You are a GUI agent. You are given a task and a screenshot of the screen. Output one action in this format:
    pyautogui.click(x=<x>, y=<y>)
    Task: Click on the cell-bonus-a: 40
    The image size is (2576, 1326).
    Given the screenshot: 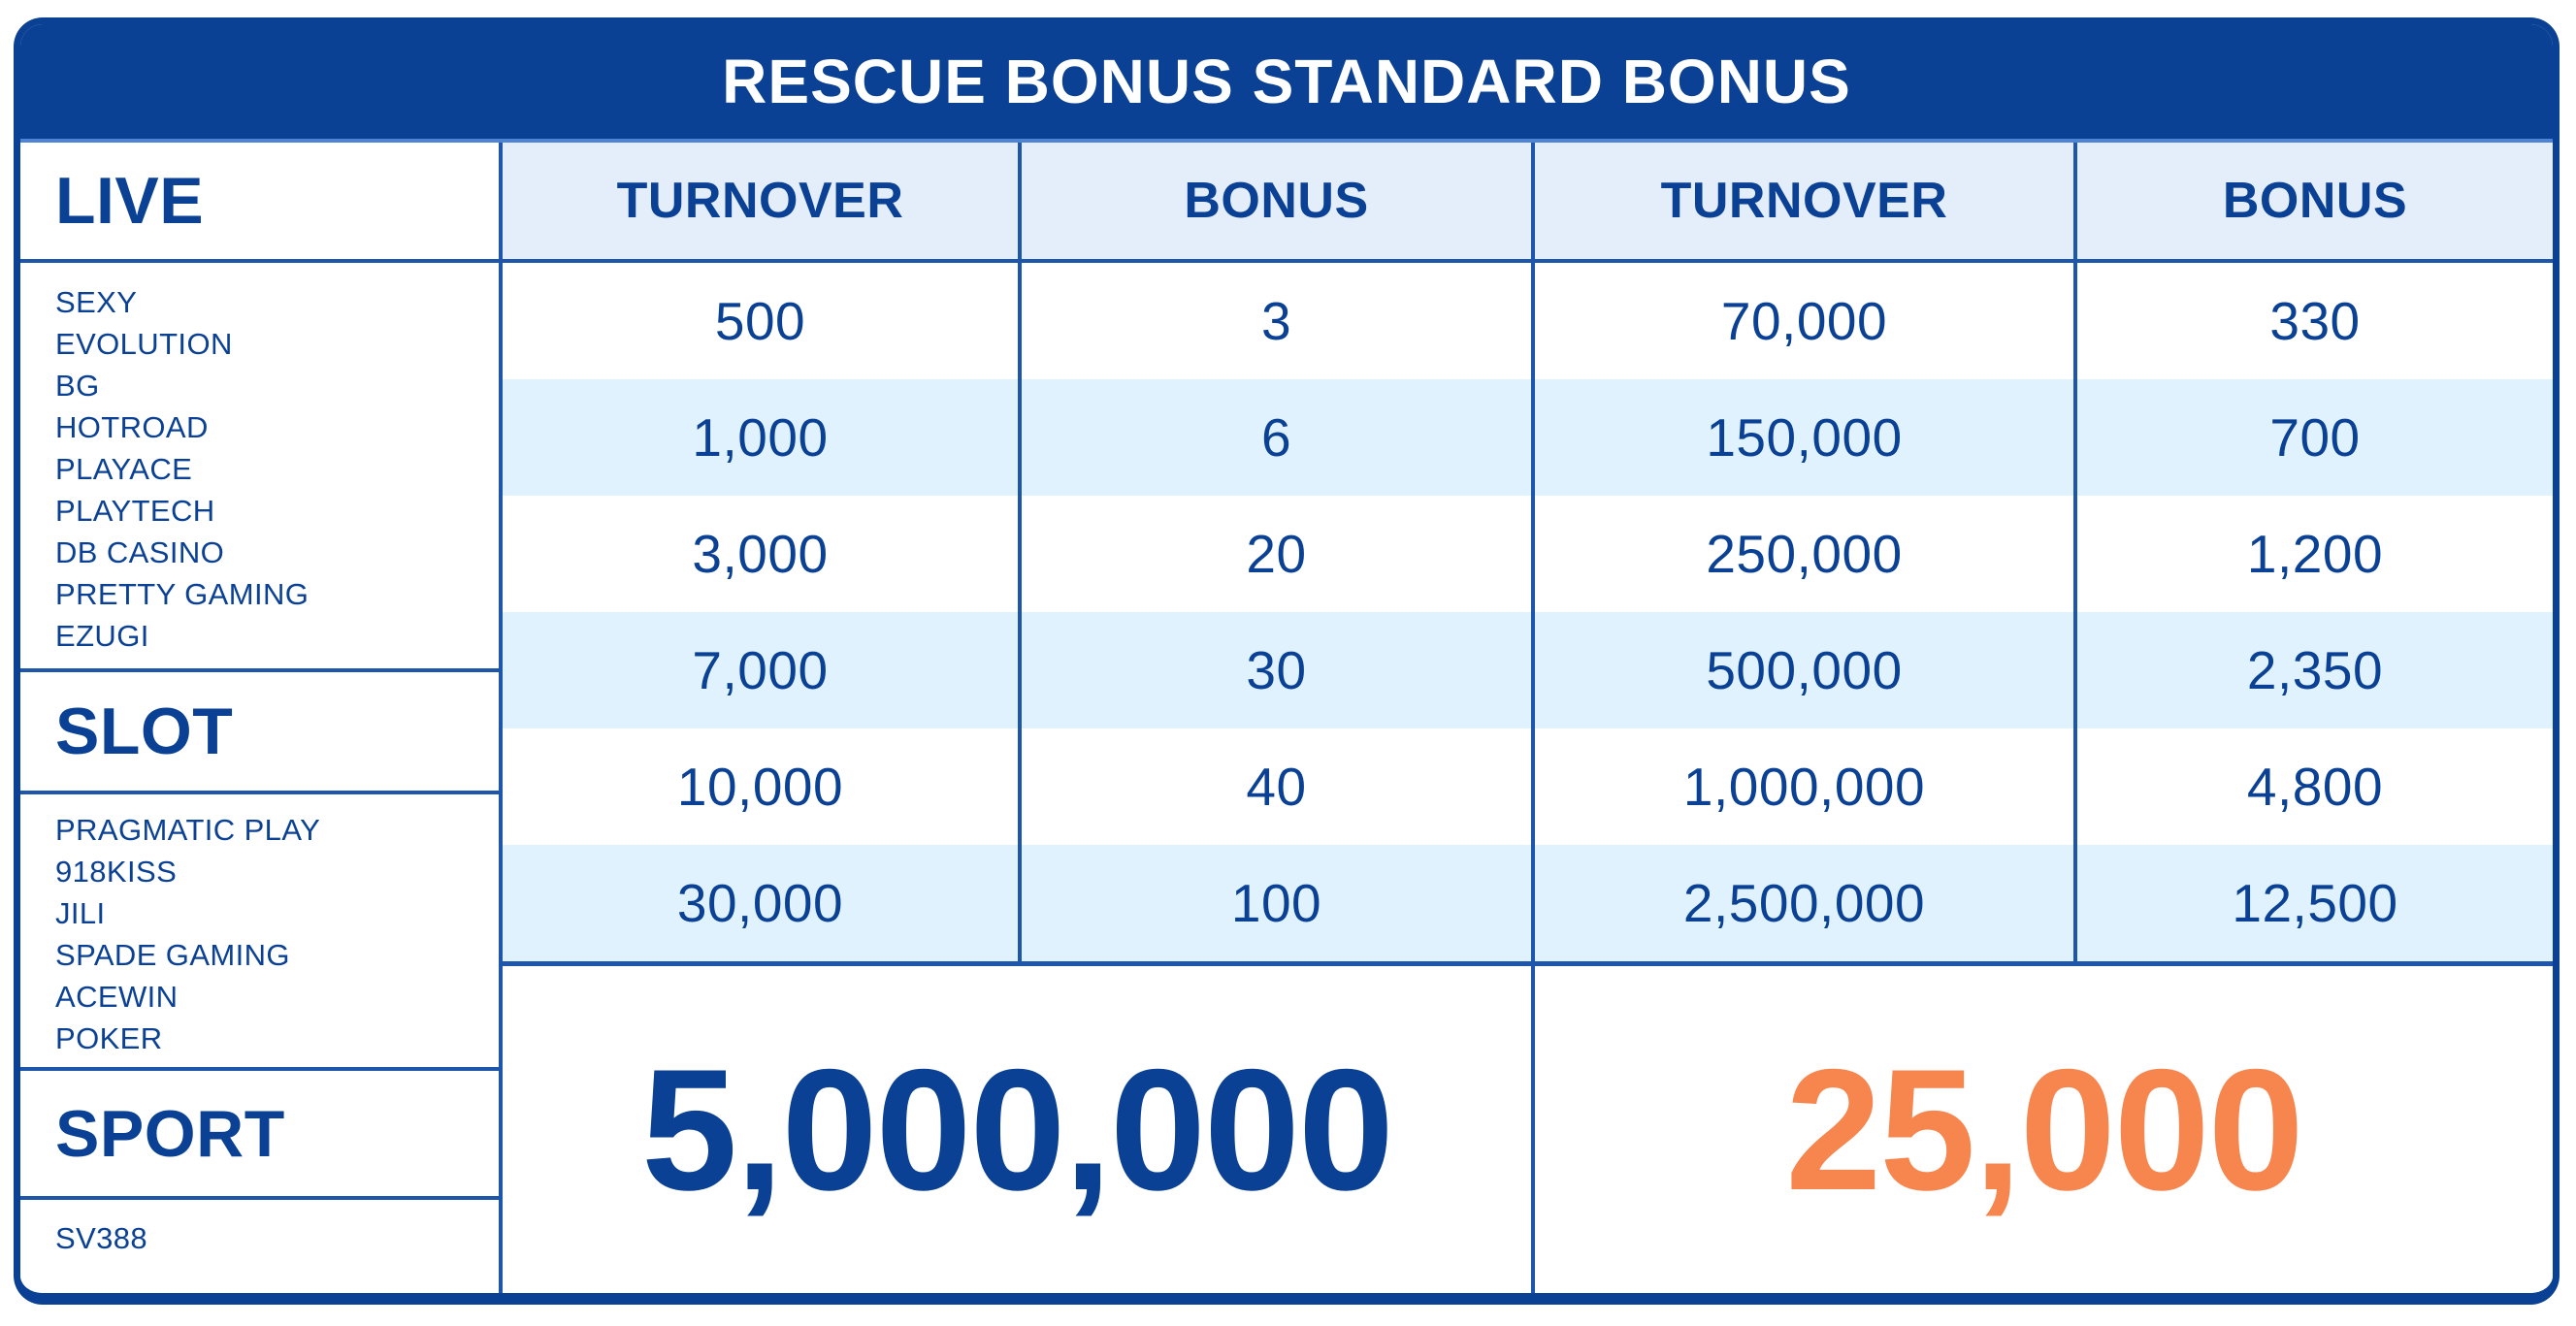 What is the action you would take?
    pyautogui.click(x=1278, y=786)
    